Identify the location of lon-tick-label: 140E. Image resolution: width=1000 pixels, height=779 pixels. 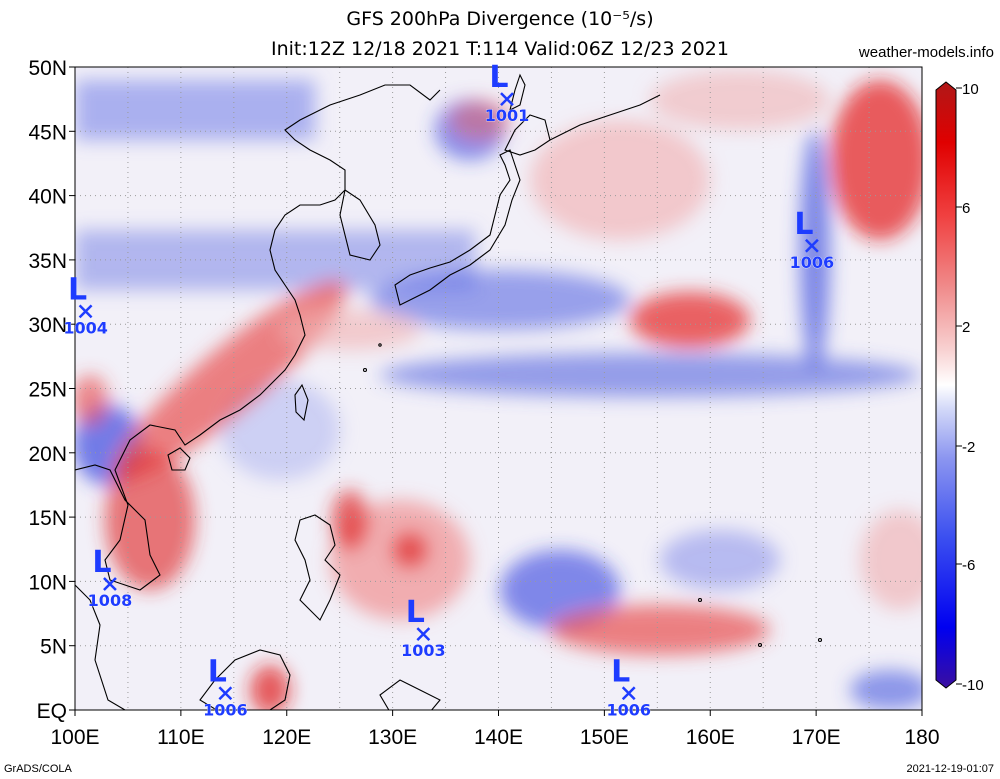
(498, 737).